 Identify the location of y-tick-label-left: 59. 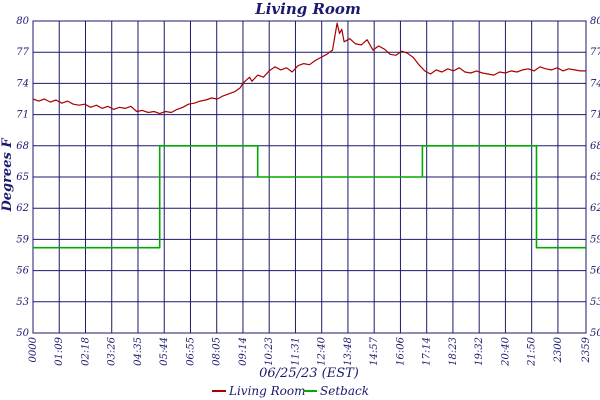
(22, 239).